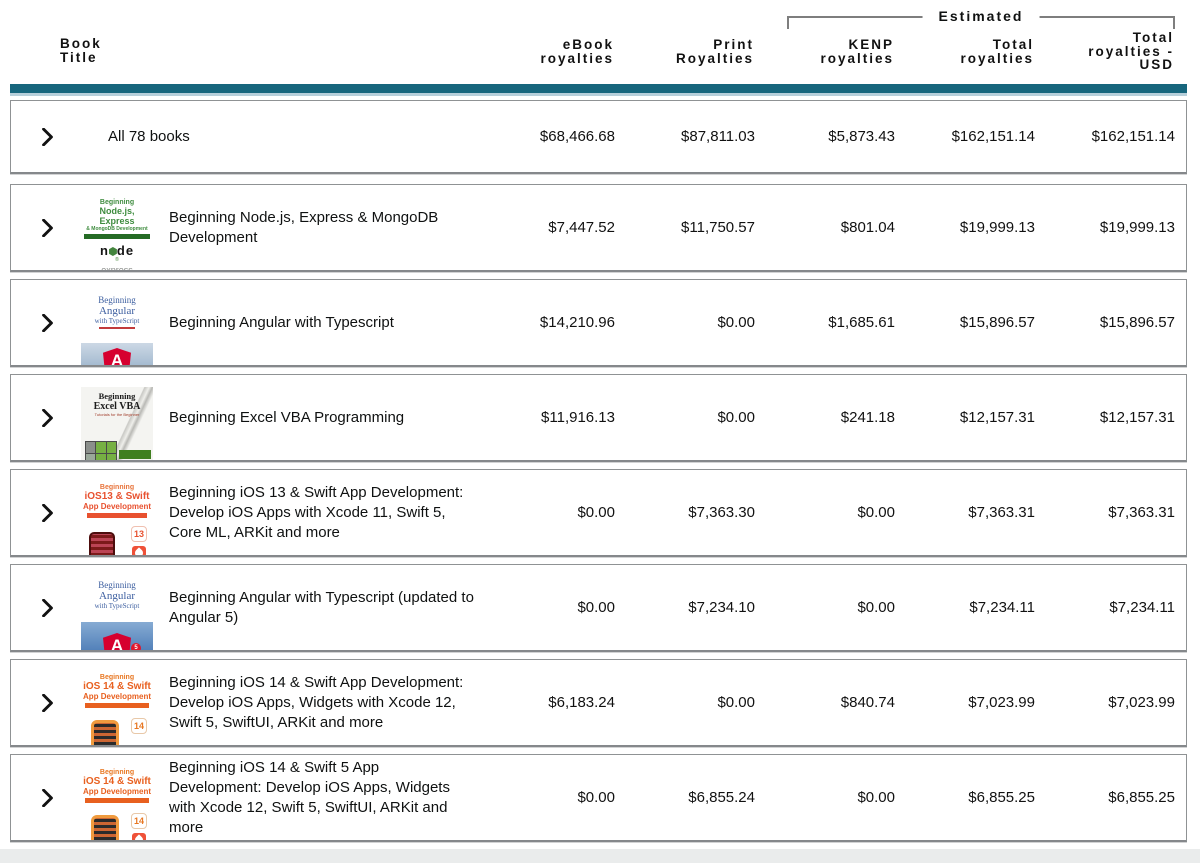 This screenshot has width=1200, height=863. Describe the element at coordinates (1137, 322) in the screenshot. I see `total-royalties-usd-value: $15,896.57` at that location.